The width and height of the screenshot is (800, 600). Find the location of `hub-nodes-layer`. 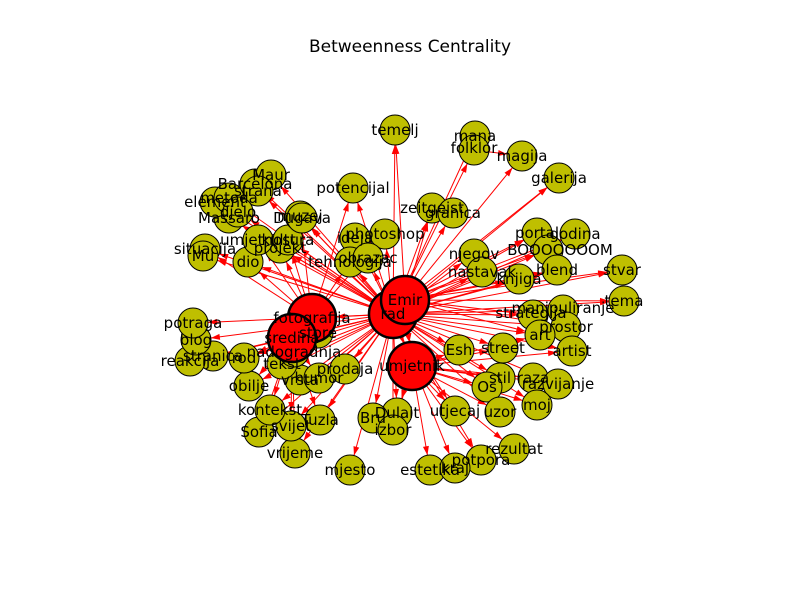

hub-nodes-layer is located at coordinates (352, 333).